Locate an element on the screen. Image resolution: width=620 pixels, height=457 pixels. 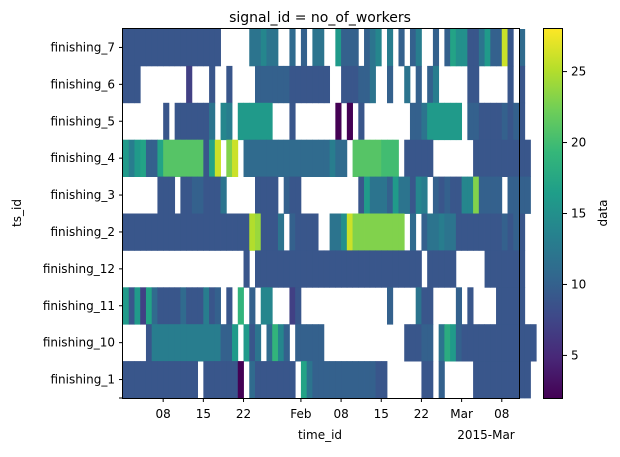
colorbar-tick-label: 20 is located at coordinates (578, 143).